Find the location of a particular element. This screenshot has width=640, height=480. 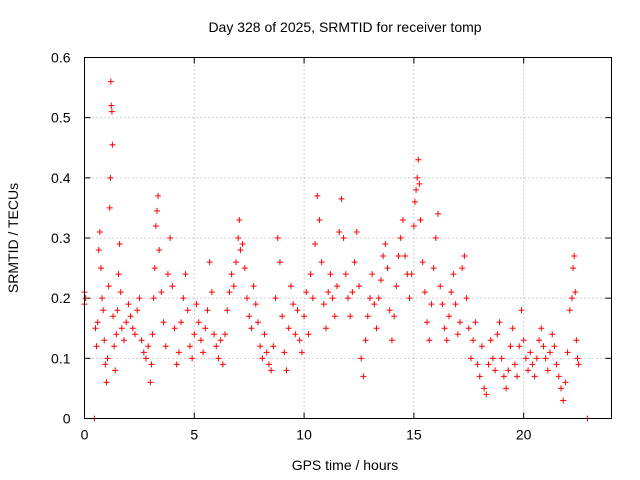

y-tick-label: 0.3 is located at coordinates (61, 238).